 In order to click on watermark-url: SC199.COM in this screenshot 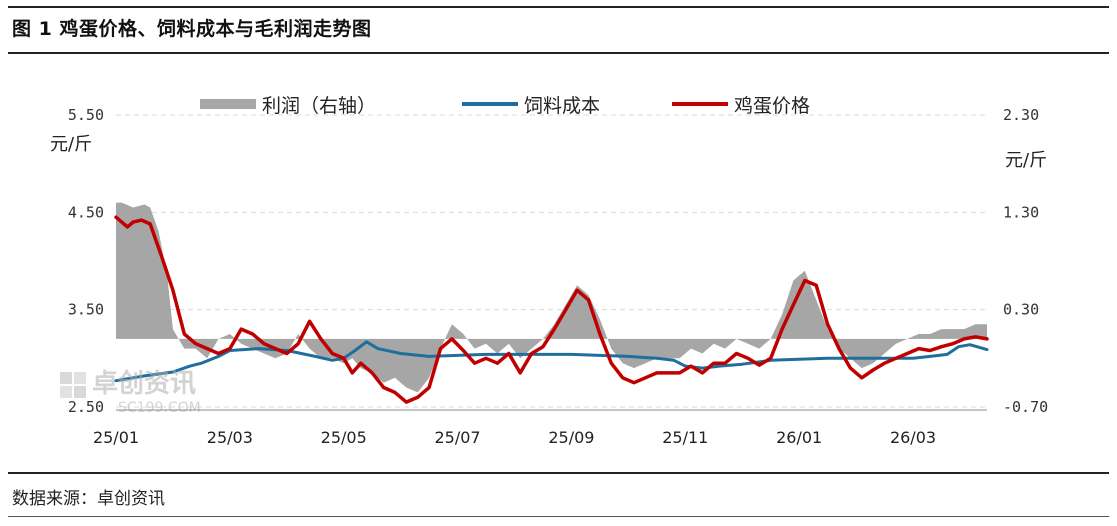, I will do `click(159, 408)`.